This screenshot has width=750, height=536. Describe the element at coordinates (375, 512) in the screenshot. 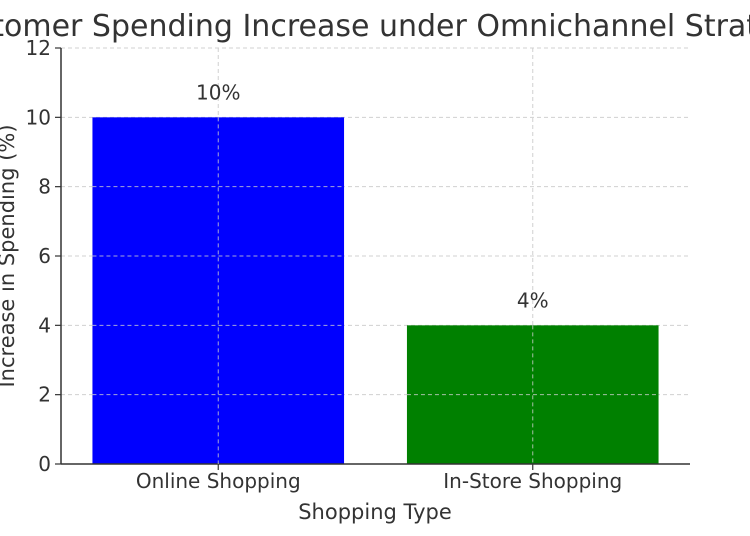

I see `x-axis-label: Shopping Type` at that location.